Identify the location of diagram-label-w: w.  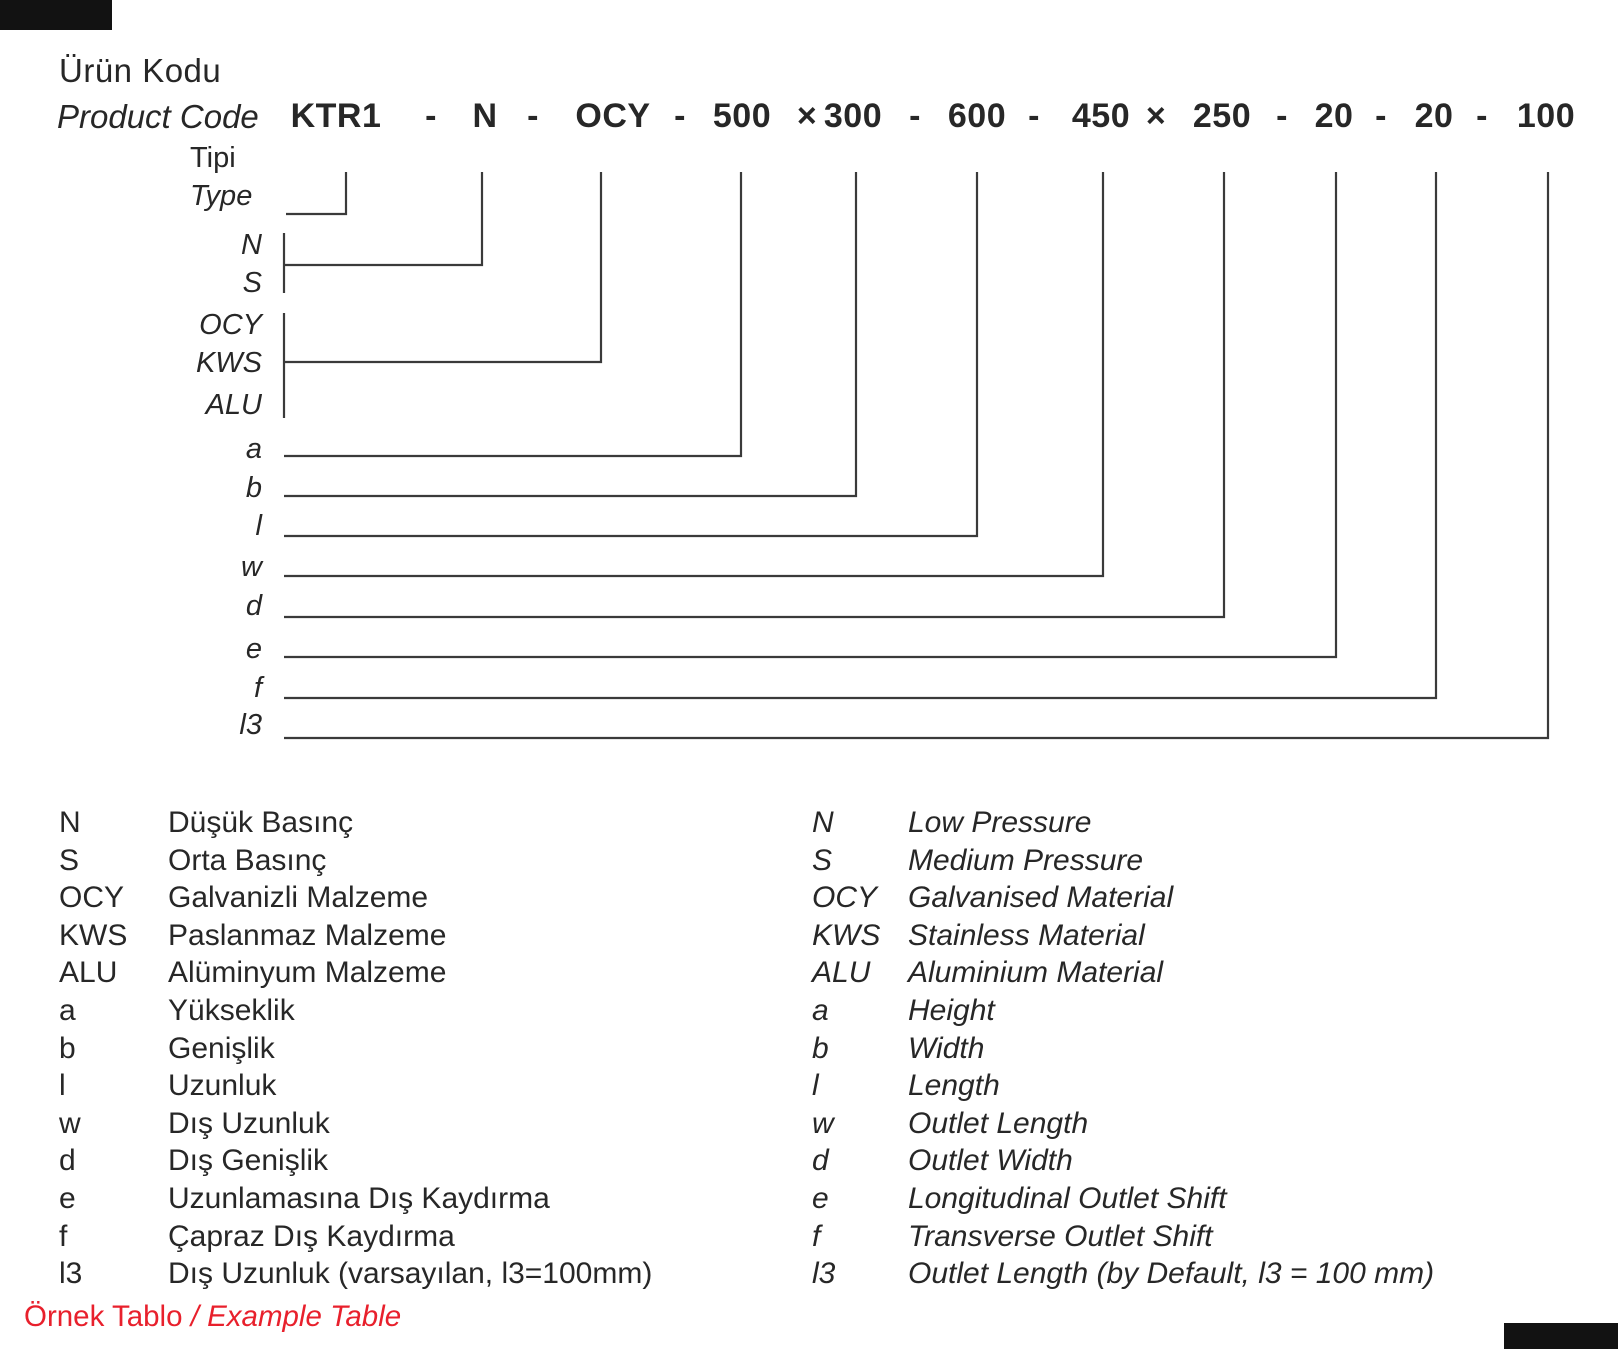
(251, 567).